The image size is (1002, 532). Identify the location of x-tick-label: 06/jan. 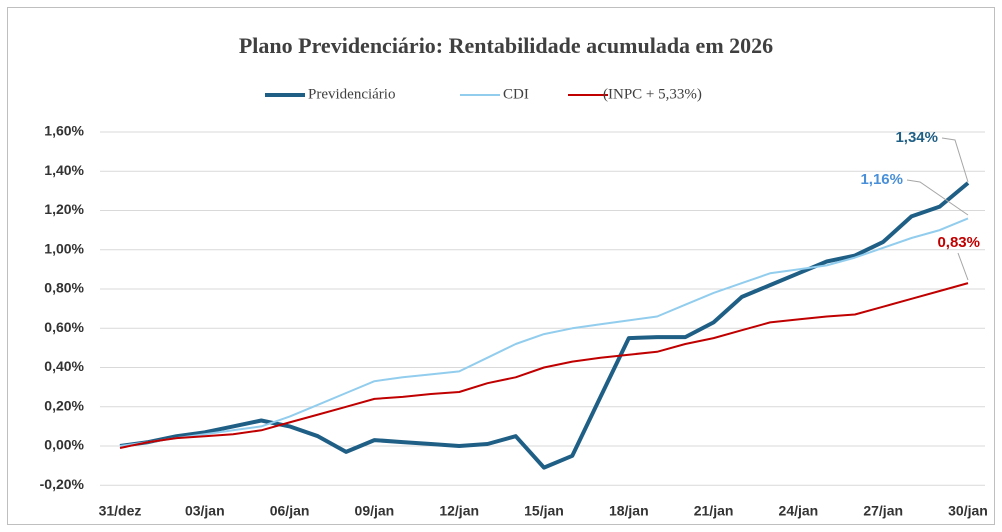
(290, 511).